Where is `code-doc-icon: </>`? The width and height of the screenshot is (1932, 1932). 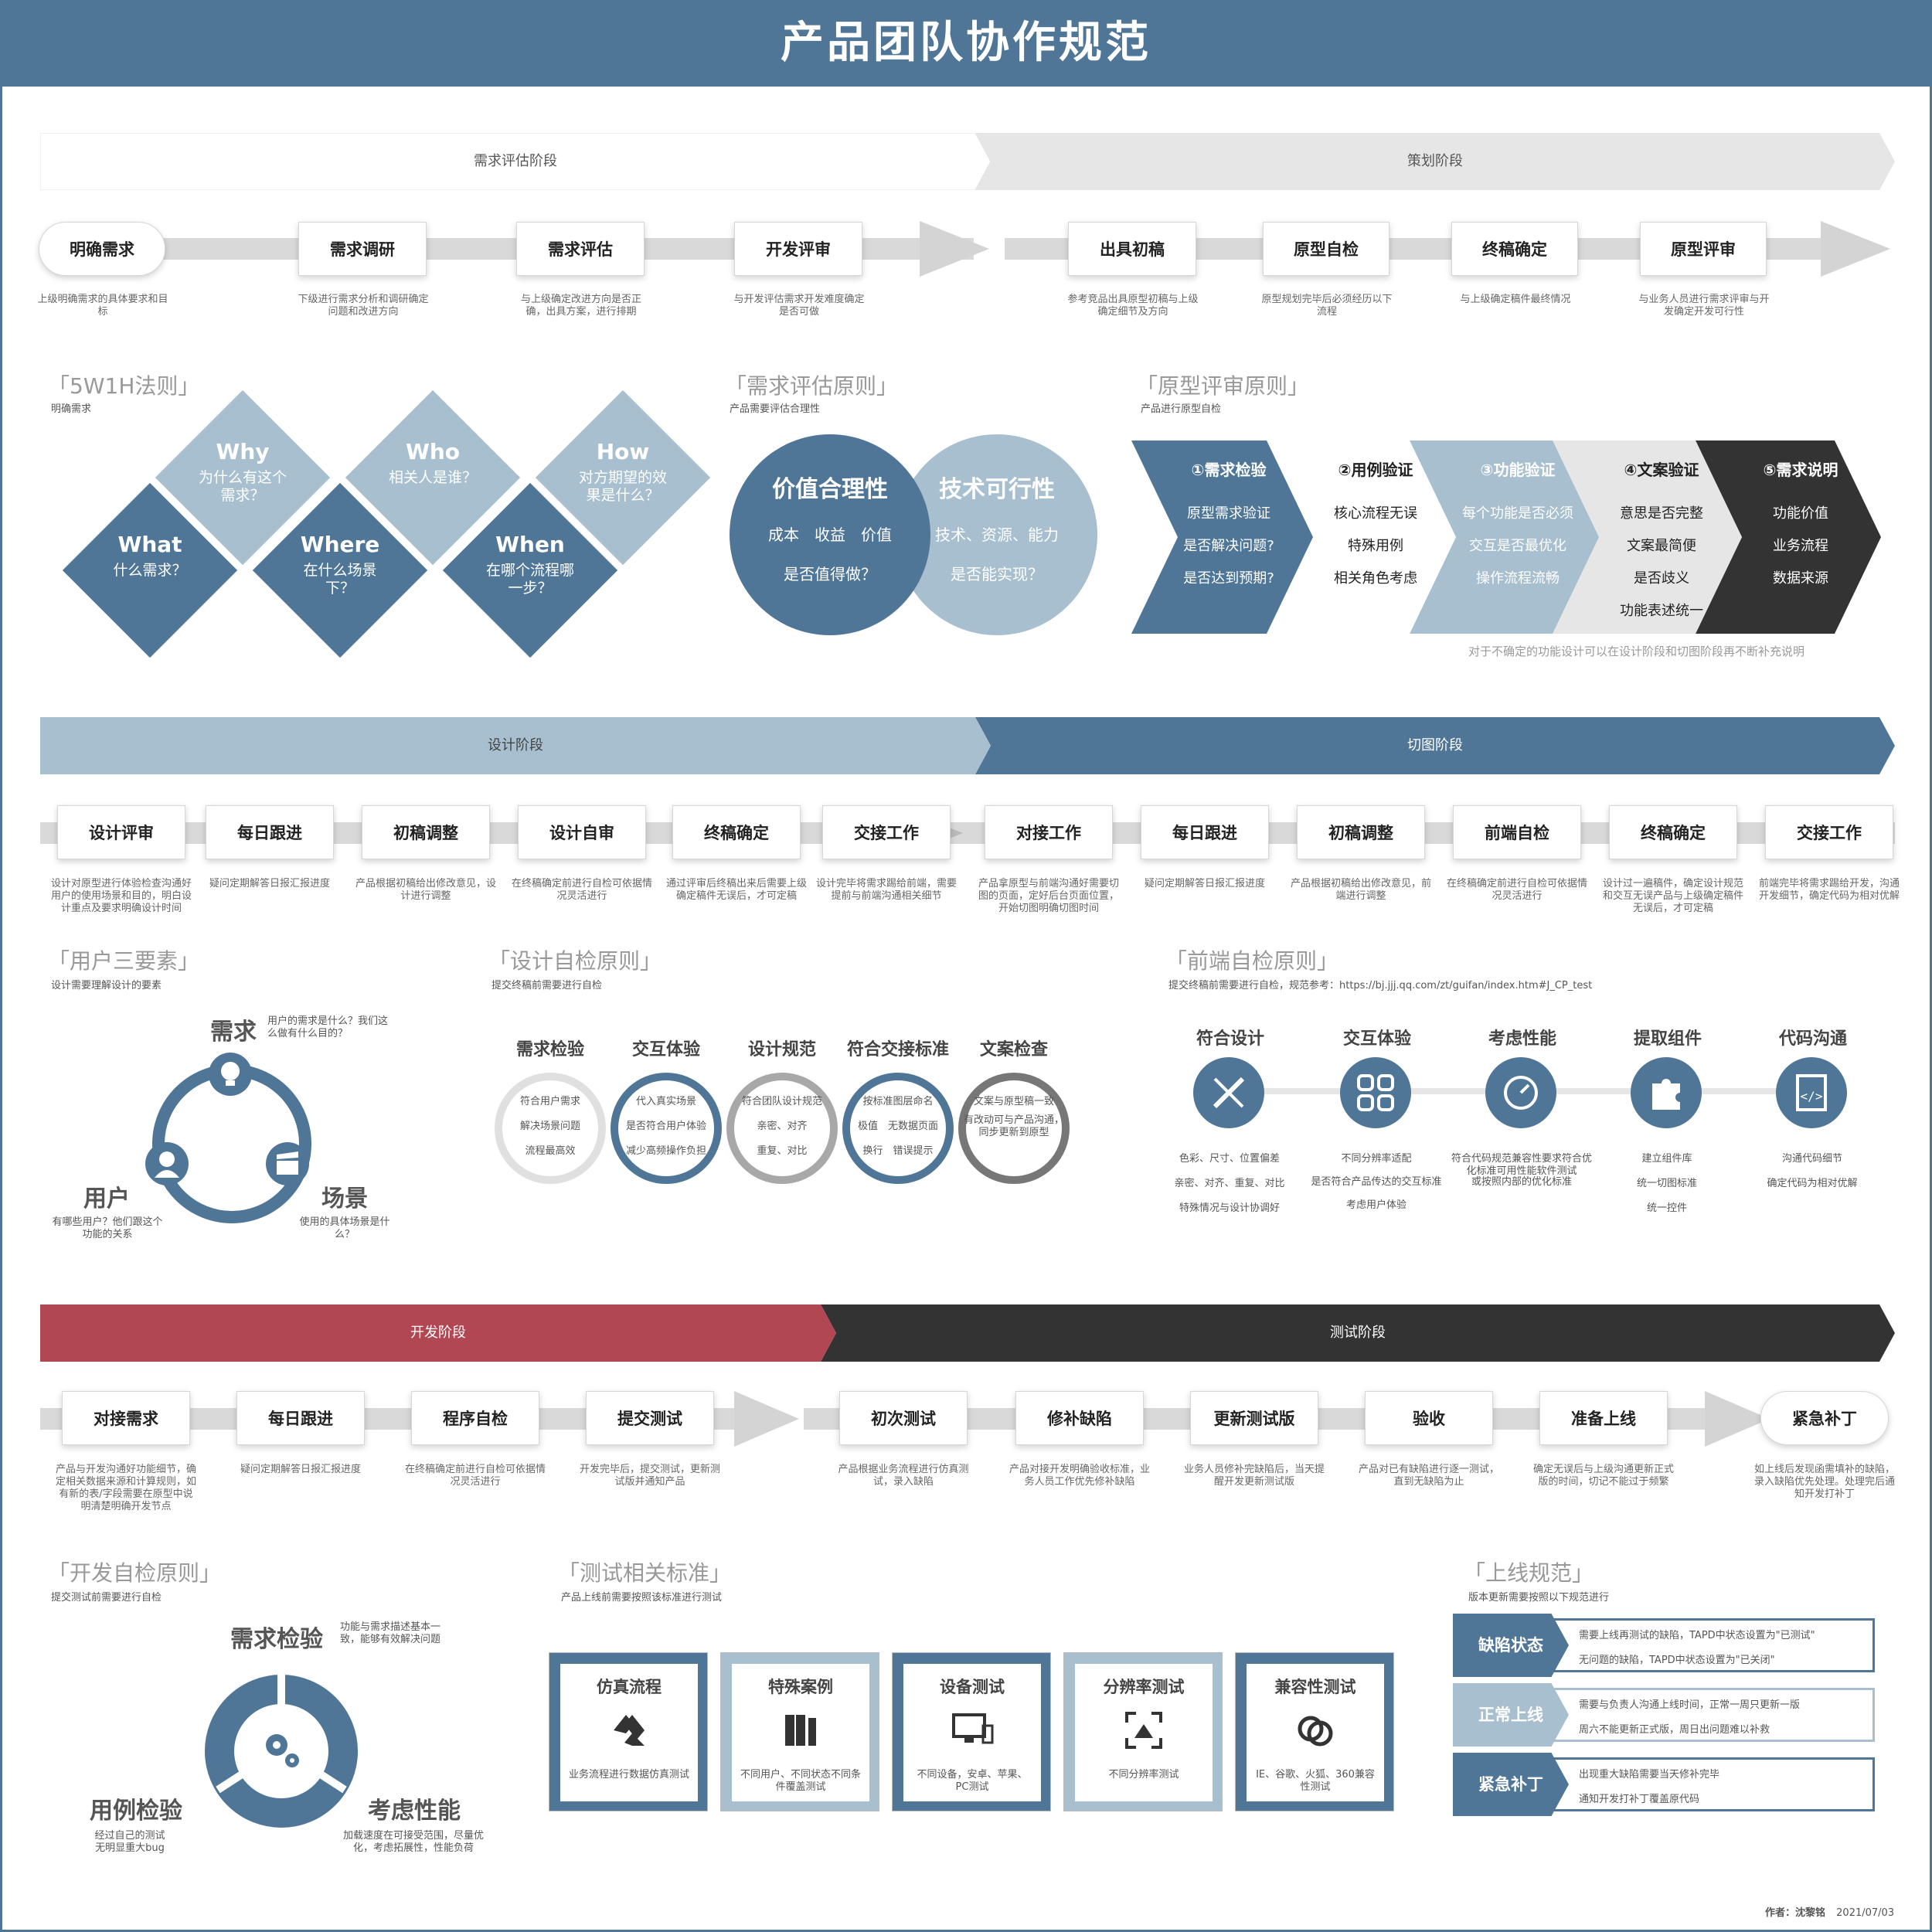
code-doc-icon: </> is located at coordinates (1812, 1092).